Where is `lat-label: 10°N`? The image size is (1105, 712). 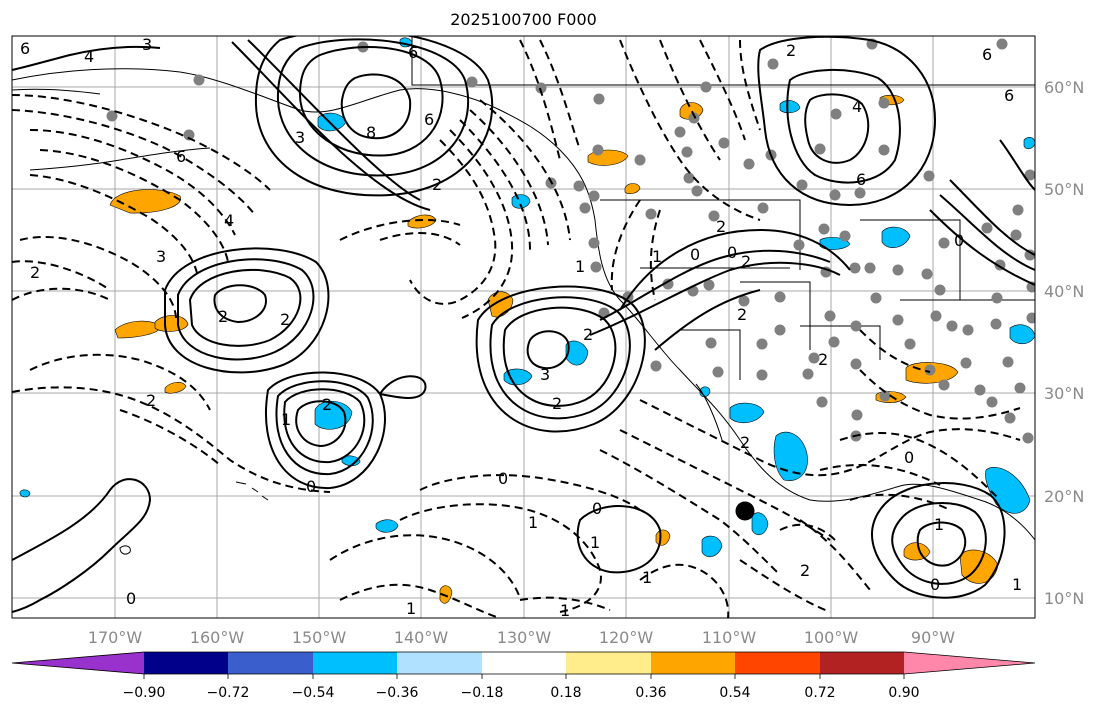
lat-label: 10°N is located at coordinates (1064, 598).